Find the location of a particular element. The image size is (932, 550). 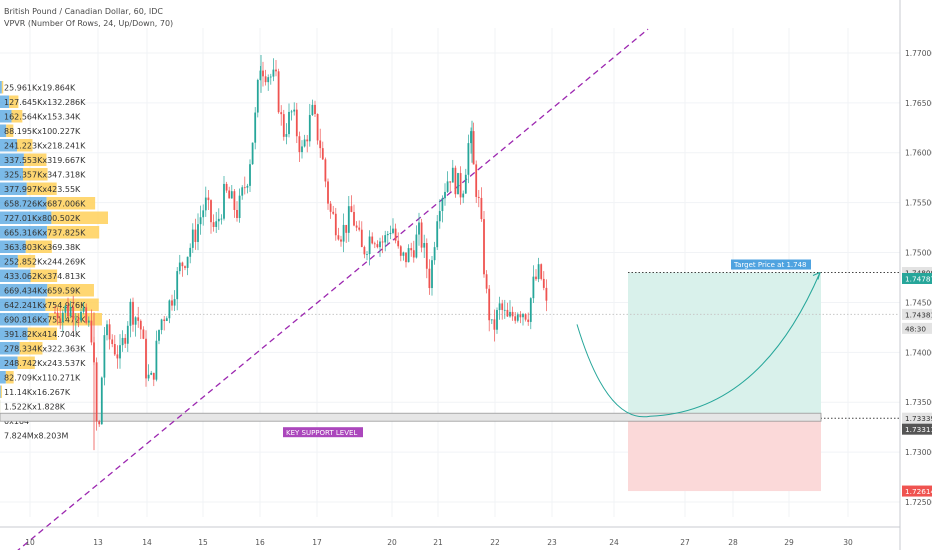

projection is located at coordinates (698, 345).